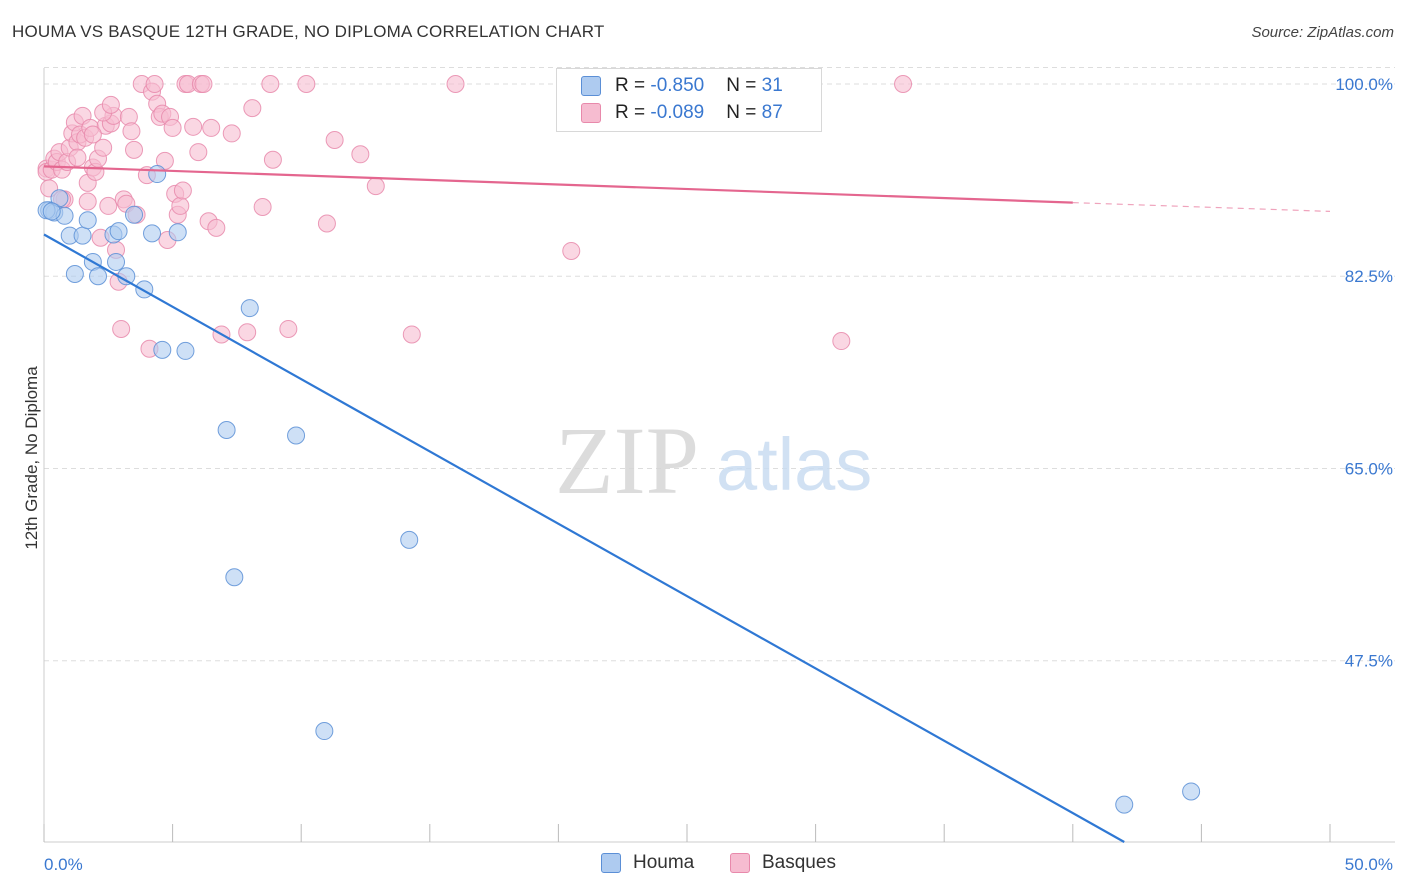  Describe the element at coordinates (633, 85) in the screenshot. I see `houma-r-label: R =` at that location.